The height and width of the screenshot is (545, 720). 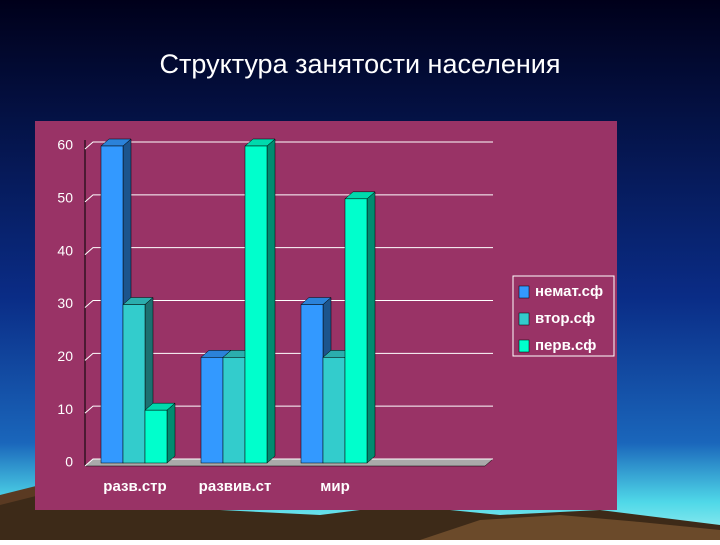 I want to click on y-tick-label: 40, so click(x=65, y=250).